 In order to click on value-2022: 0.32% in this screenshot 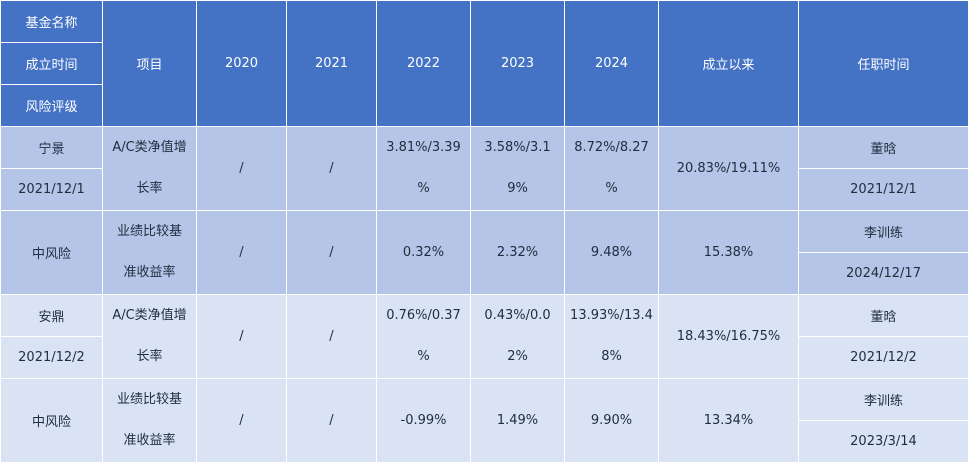, I will do `click(423, 252)`.